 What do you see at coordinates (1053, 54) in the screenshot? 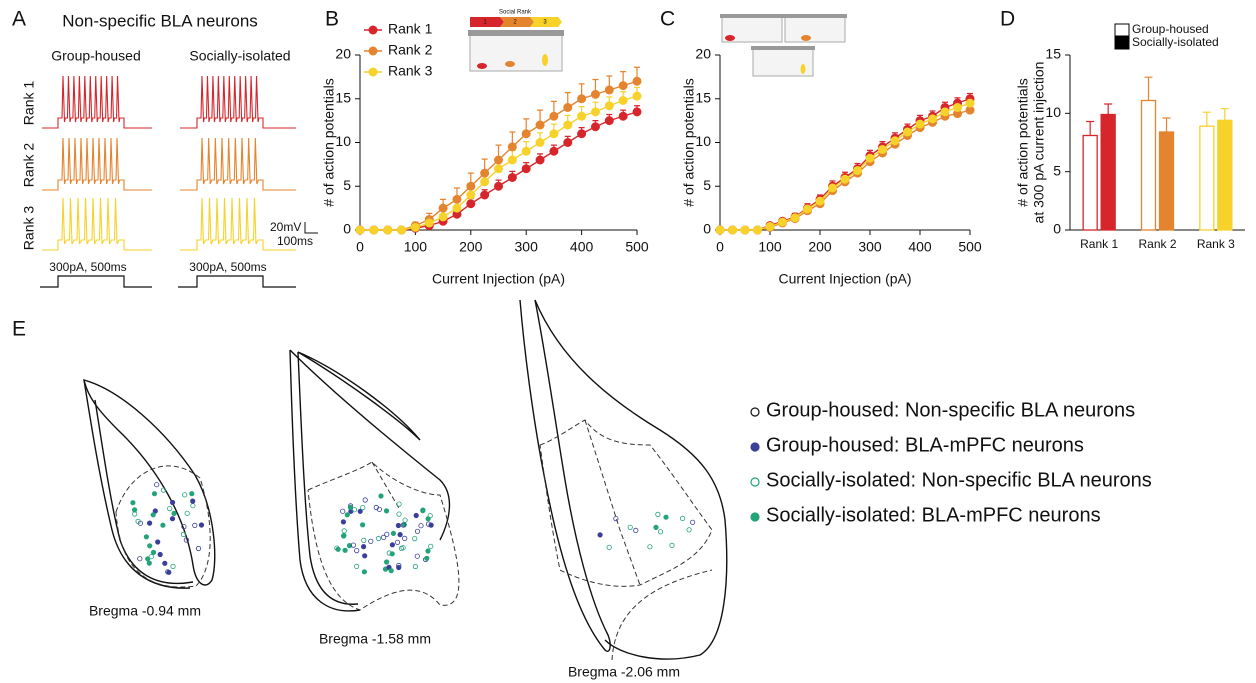
I see `y-tick-label: 15` at bounding box center [1053, 54].